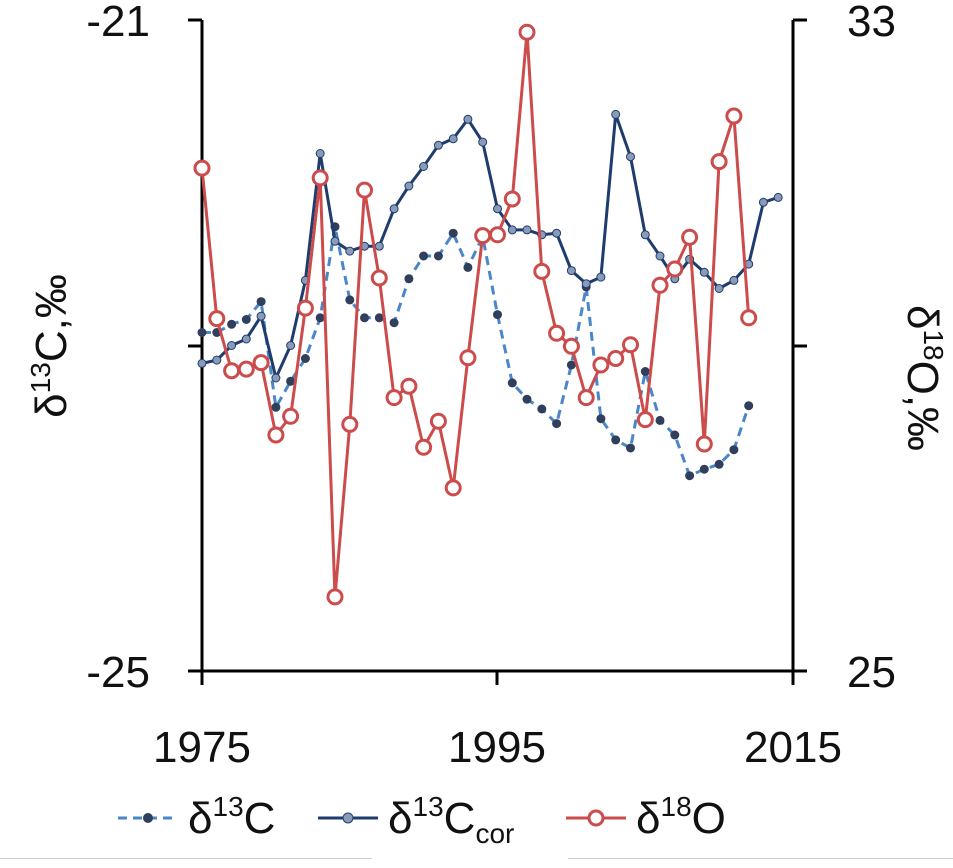  Describe the element at coordinates (704, 444) in the screenshot. I see `point-d18o-2009` at that location.